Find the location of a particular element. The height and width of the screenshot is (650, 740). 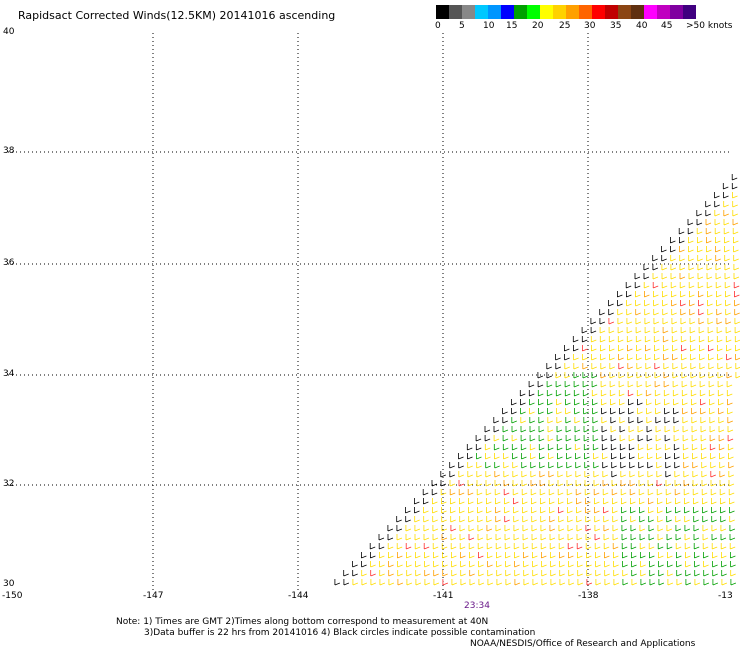

colorbar-label: 30 is located at coordinates (590, 26).